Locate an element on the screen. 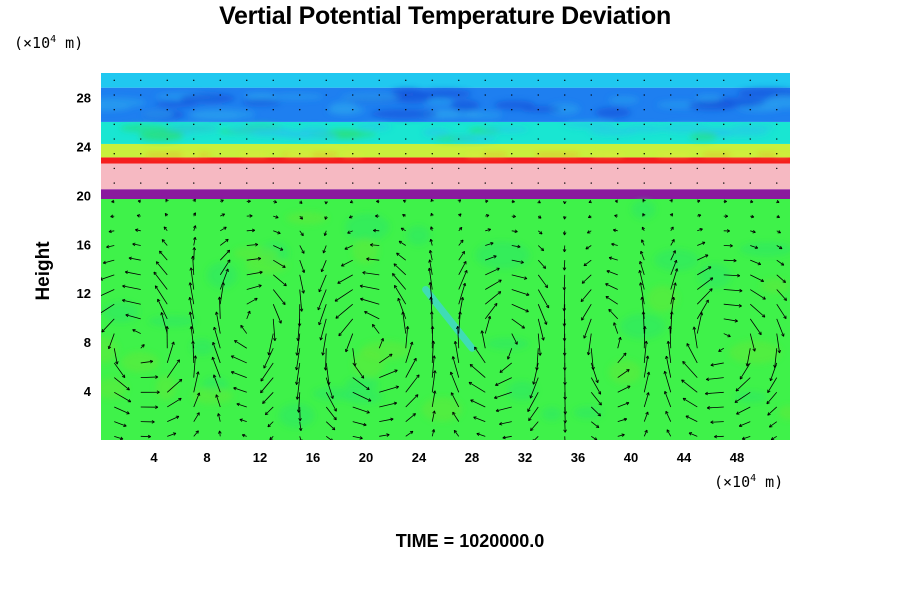  y-tick-label: 16 is located at coordinates (84, 244).